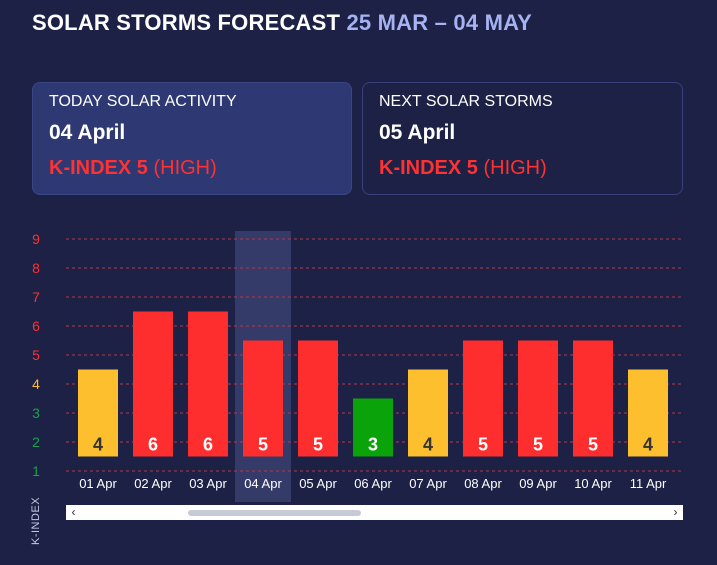 This screenshot has width=717, height=565. Describe the element at coordinates (153, 483) in the screenshot. I see `x-tick-1: 02 Apr` at that location.